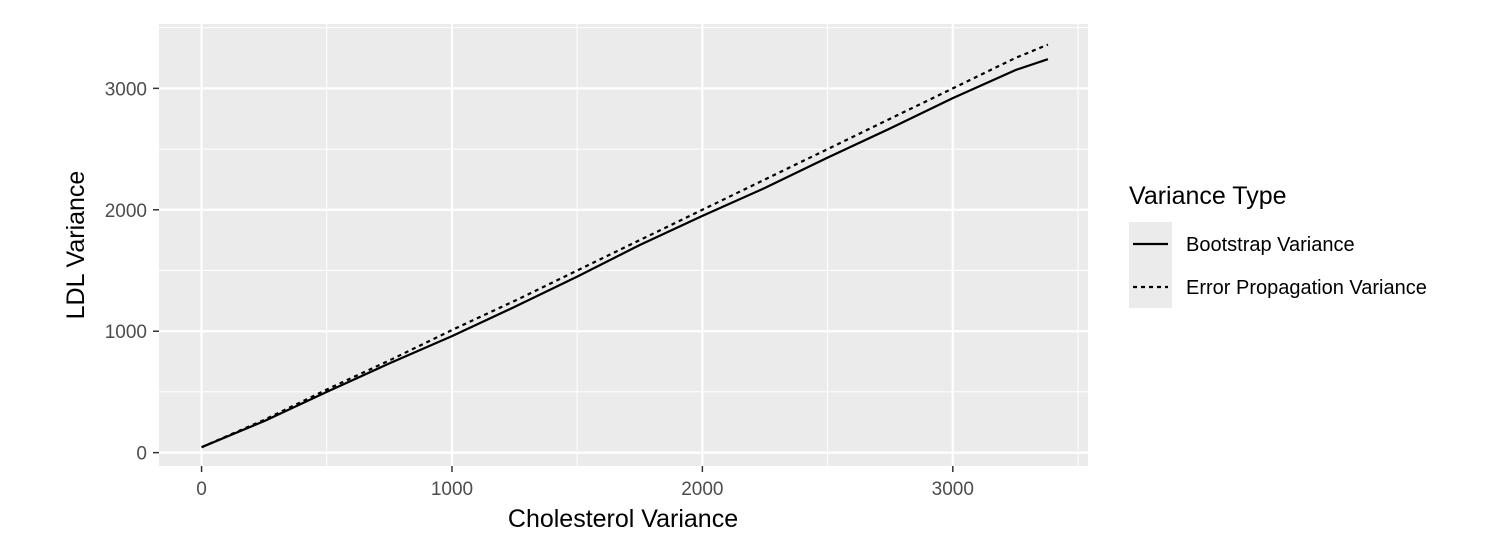 The height and width of the screenshot is (559, 1498). Describe the element at coordinates (623, 519) in the screenshot. I see `x-axis-title: Cholesterol Variance` at that location.